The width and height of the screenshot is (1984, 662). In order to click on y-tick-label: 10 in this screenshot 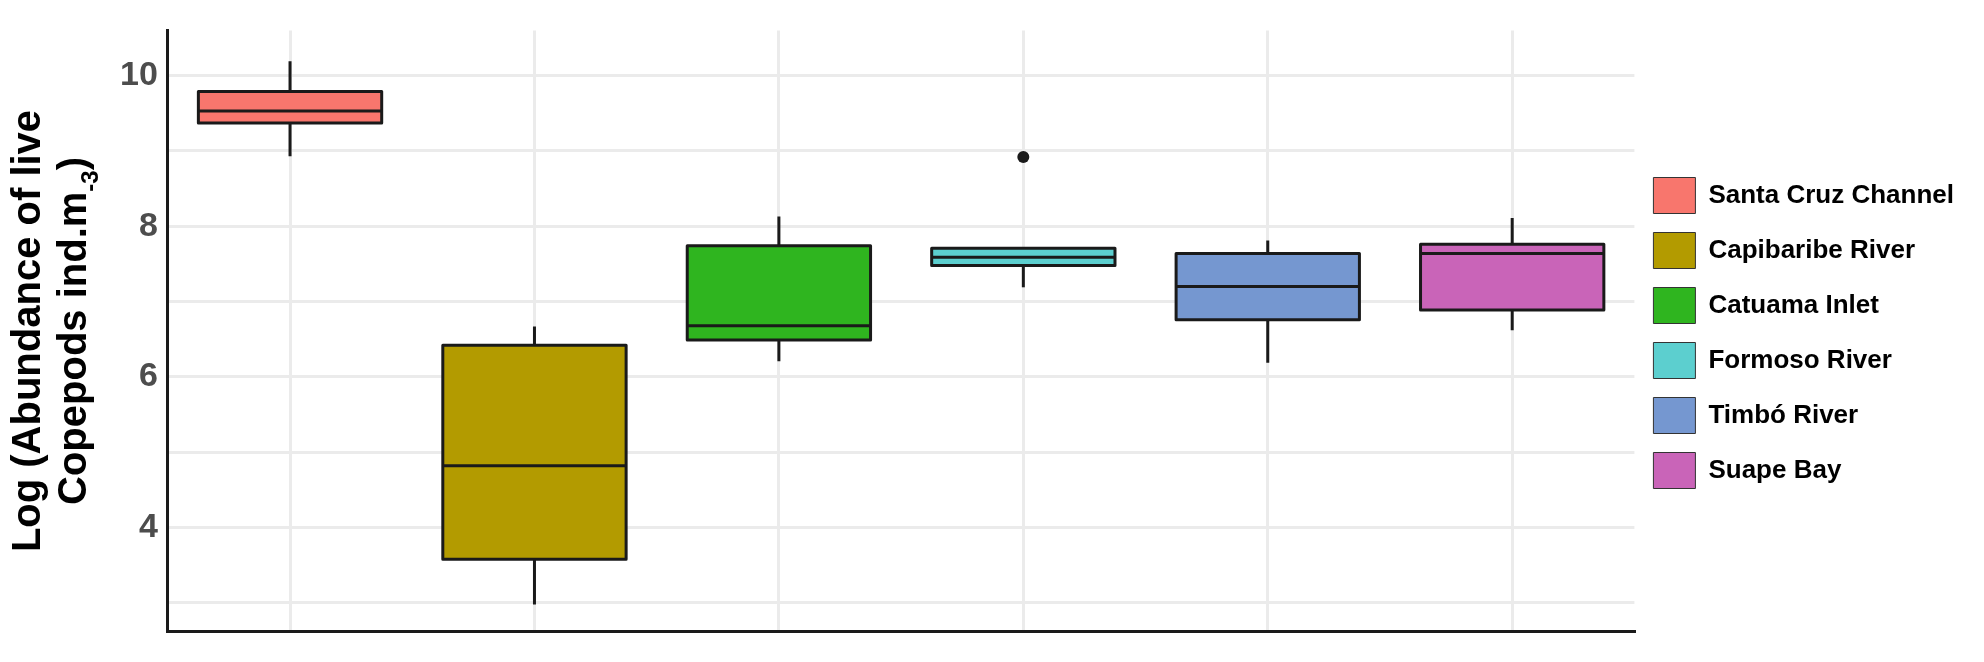, I will do `click(138, 72)`.